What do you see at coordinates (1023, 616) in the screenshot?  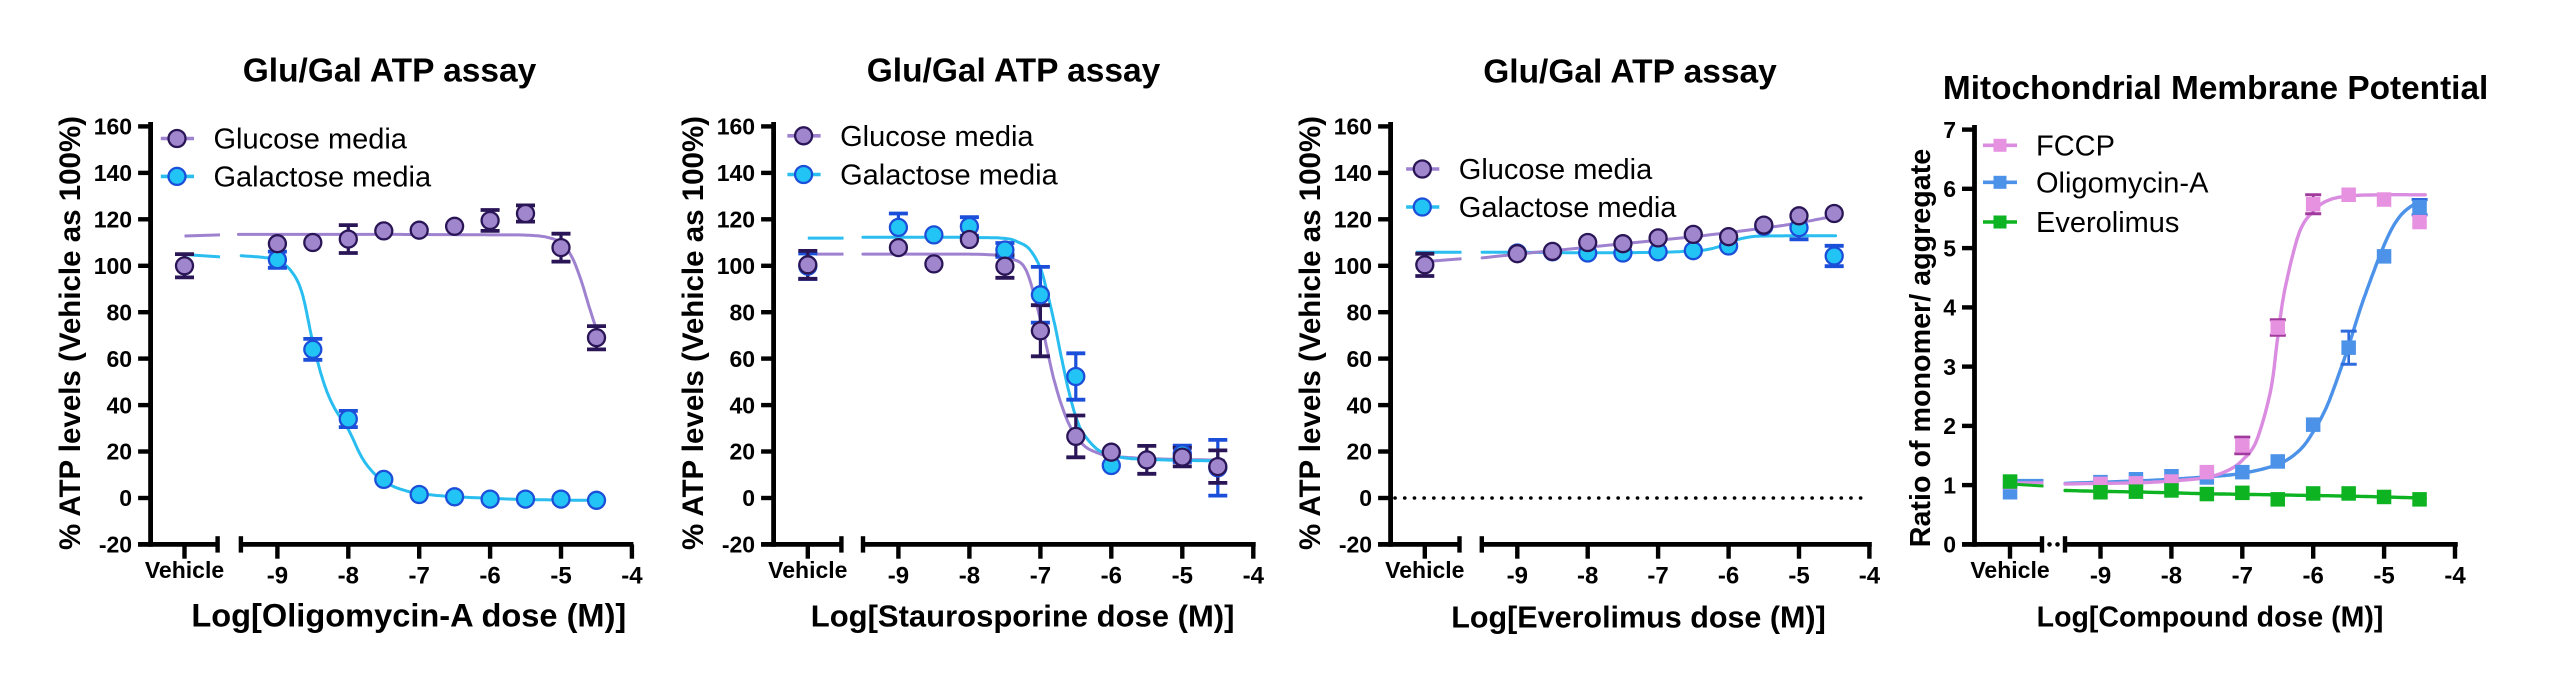 I see `svg-text: Log[Staurosporine dose (M)]` at bounding box center [1023, 616].